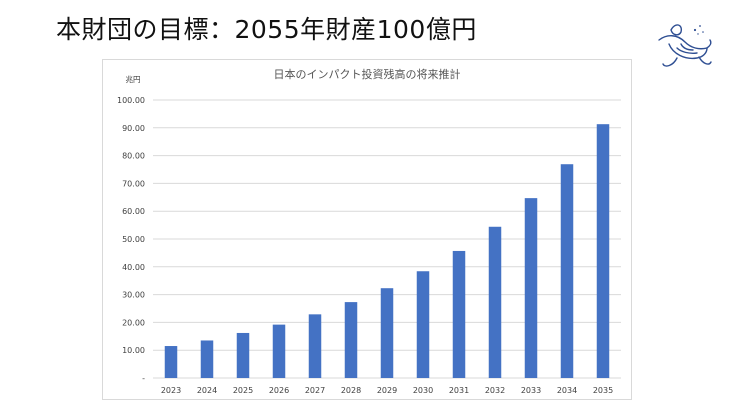  I want to click on x-tick-label: 2031, so click(459, 390).